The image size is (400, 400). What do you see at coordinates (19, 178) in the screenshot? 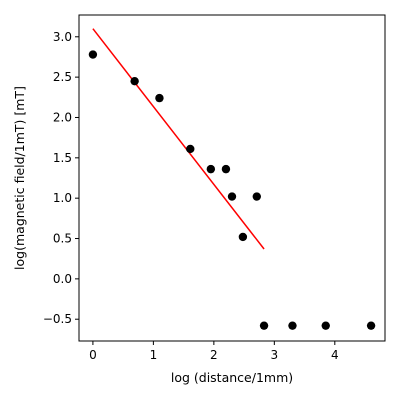
I see `y-axis-label: log(magnetic field/1mT) [mT]` at bounding box center [19, 178].